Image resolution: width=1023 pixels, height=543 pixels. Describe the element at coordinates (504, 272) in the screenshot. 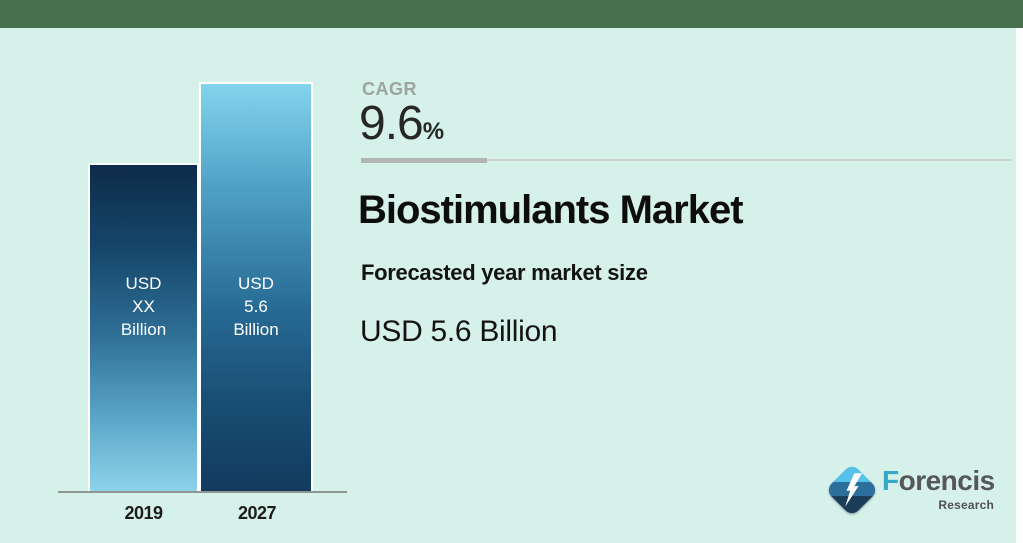

I see `subtitle: Forecasted year market size` at that location.